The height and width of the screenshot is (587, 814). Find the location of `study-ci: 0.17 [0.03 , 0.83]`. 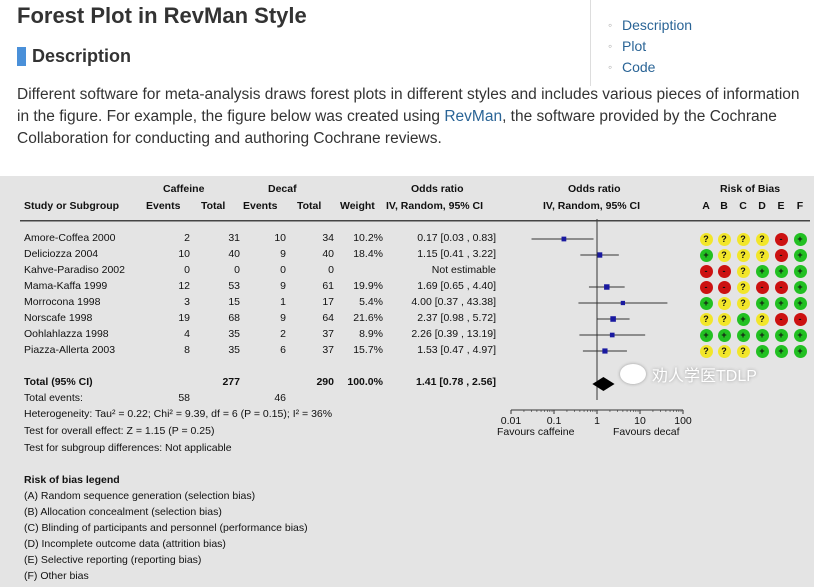

study-ci: 0.17 [0.03 , 0.83] is located at coordinates (456, 238).